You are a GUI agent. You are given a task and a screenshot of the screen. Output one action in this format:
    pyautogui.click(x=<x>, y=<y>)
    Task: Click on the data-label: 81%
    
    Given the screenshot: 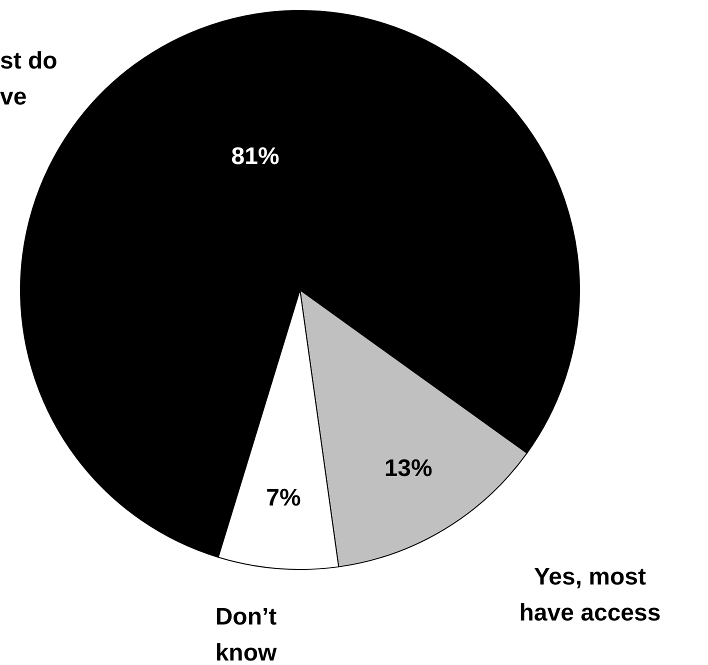 What is the action you would take?
    pyautogui.click(x=255, y=156)
    